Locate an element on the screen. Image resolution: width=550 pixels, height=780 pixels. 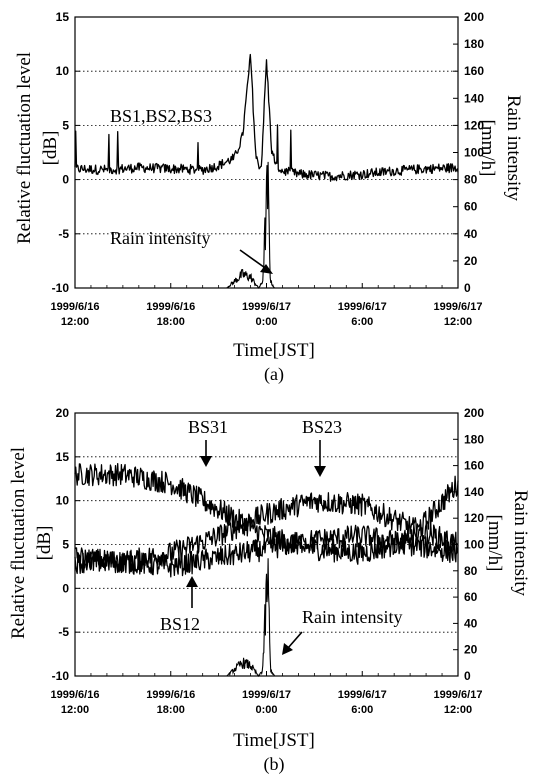
caption-a: (a) is located at coordinates (274, 374).